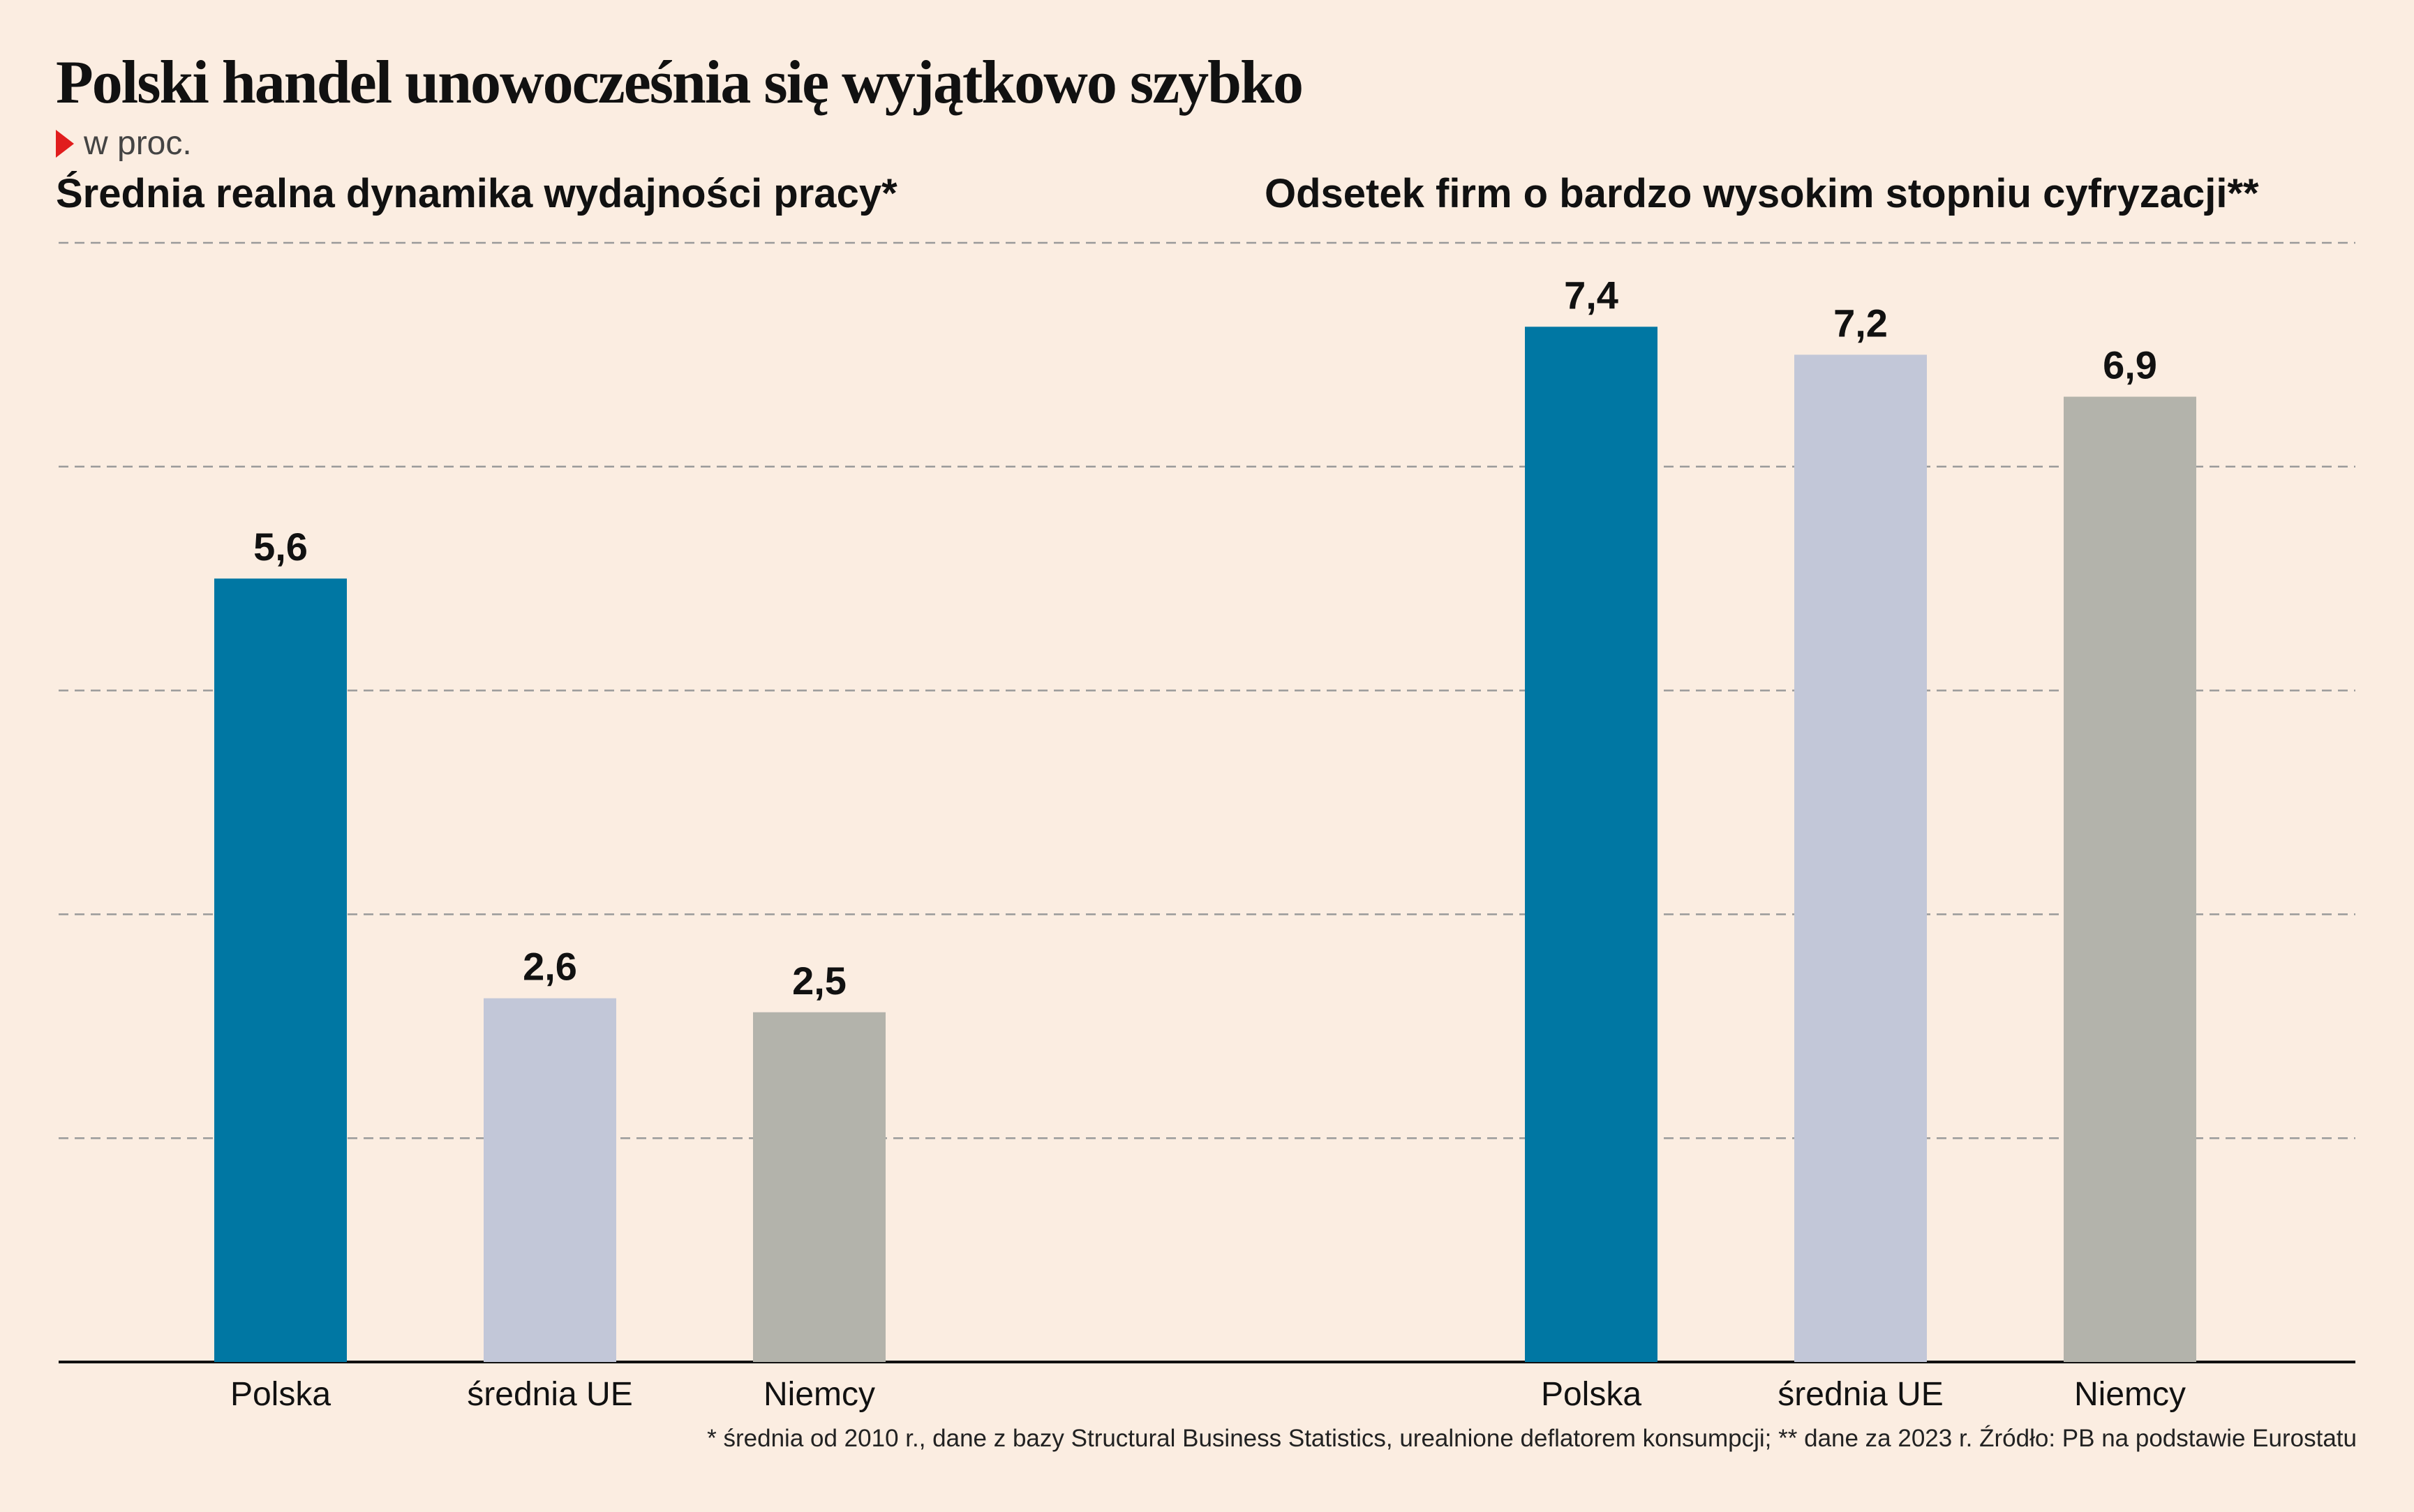  What do you see at coordinates (138, 143) in the screenshot?
I see `unit-label: w proc.` at bounding box center [138, 143].